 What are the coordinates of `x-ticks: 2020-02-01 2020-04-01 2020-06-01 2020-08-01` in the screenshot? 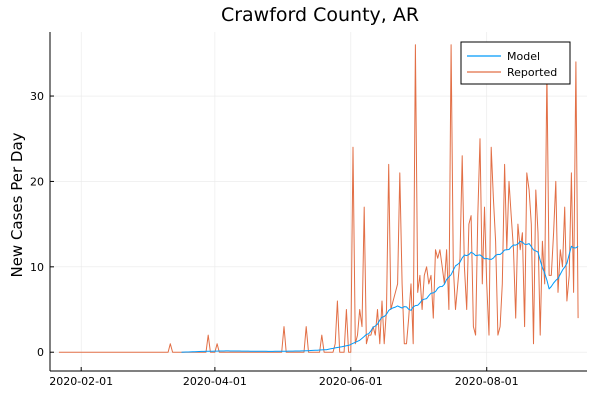 It's located at (284, 377).